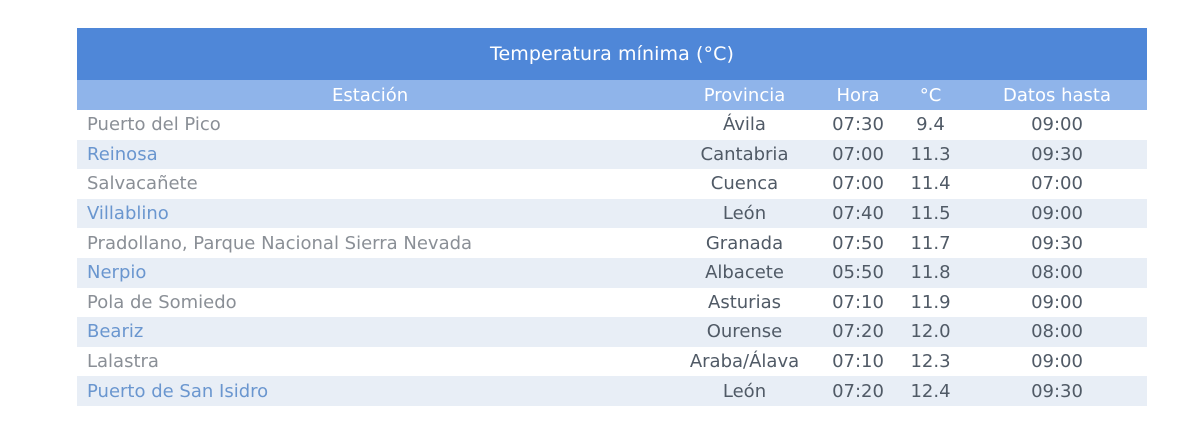 This screenshot has width=1200, height=425. I want to click on temp-cell: 11.5, so click(930, 214).